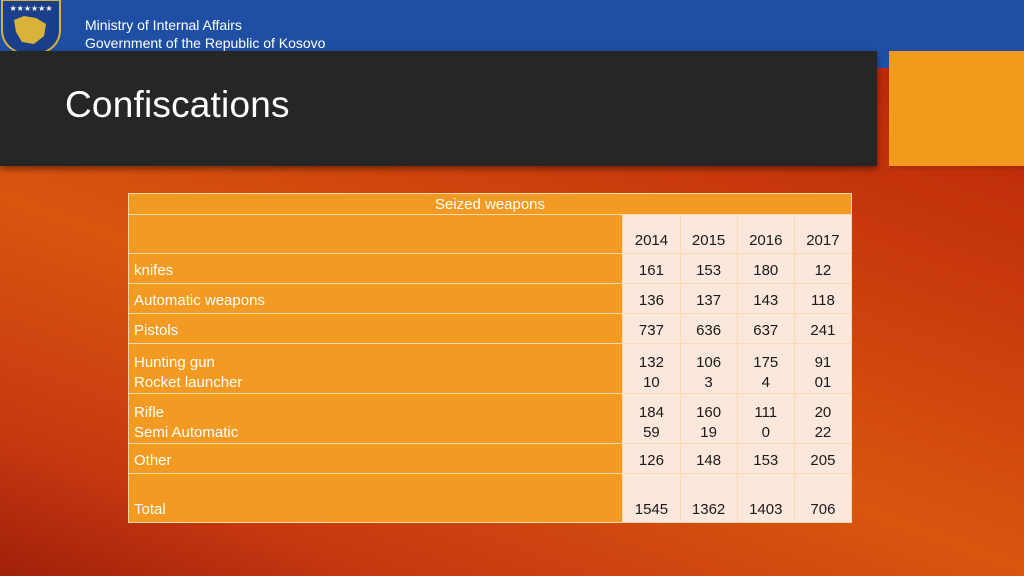  I want to click on value: 01, so click(823, 382).